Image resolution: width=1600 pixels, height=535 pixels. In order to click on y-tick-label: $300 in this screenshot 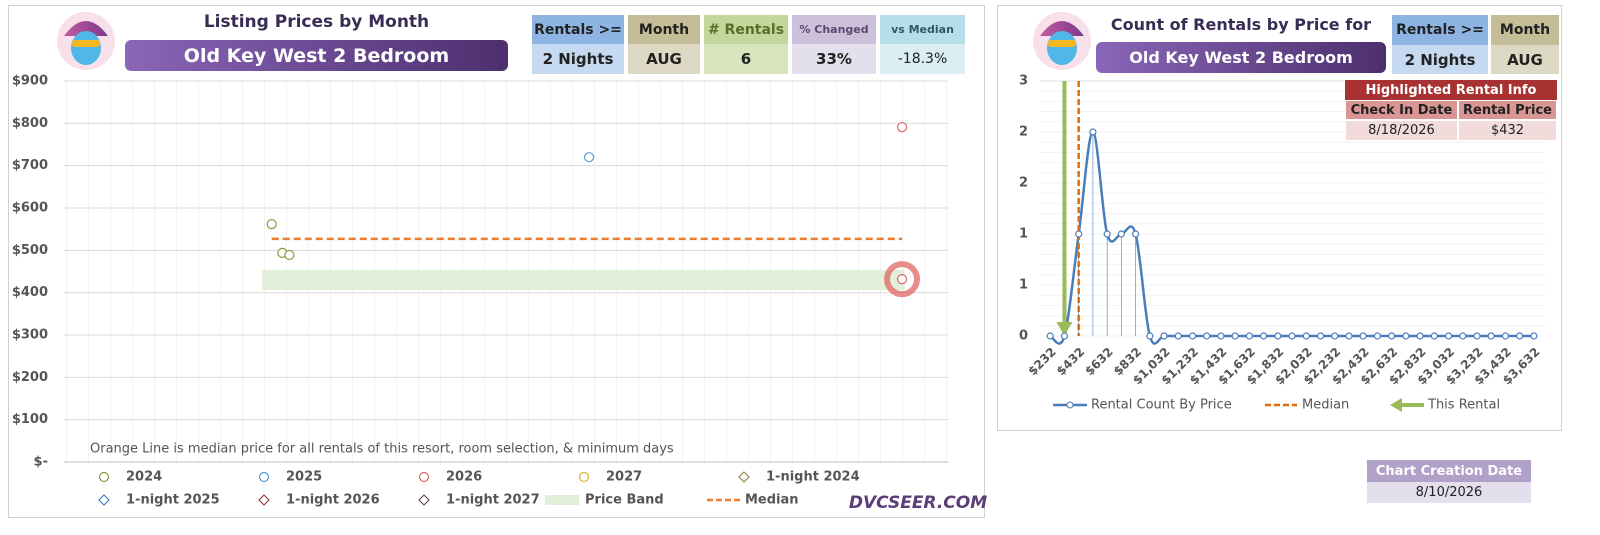, I will do `click(30, 335)`.